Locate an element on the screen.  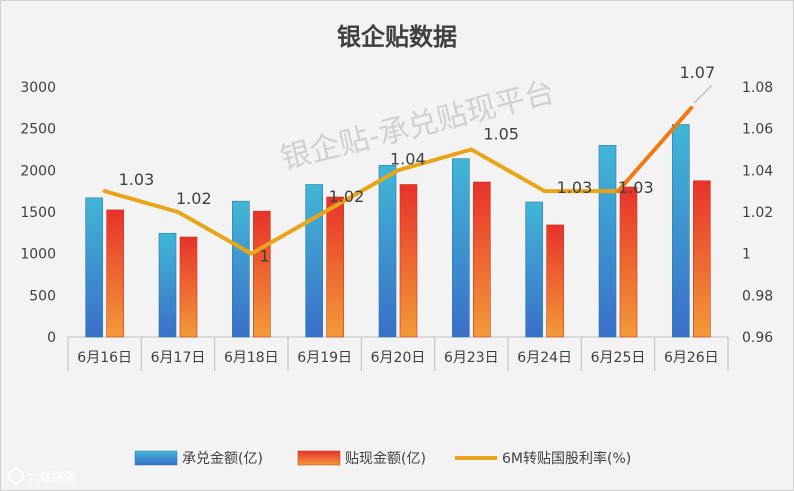
x-tick-label: 6月17日 is located at coordinates (178, 358).